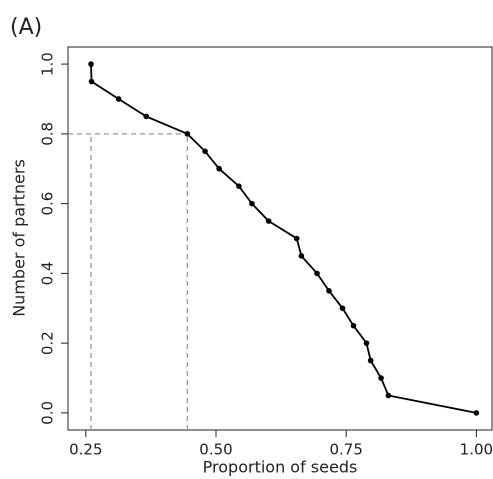 The image size is (493, 479). I want to click on y-axis-label: Number of partners, so click(19, 238).